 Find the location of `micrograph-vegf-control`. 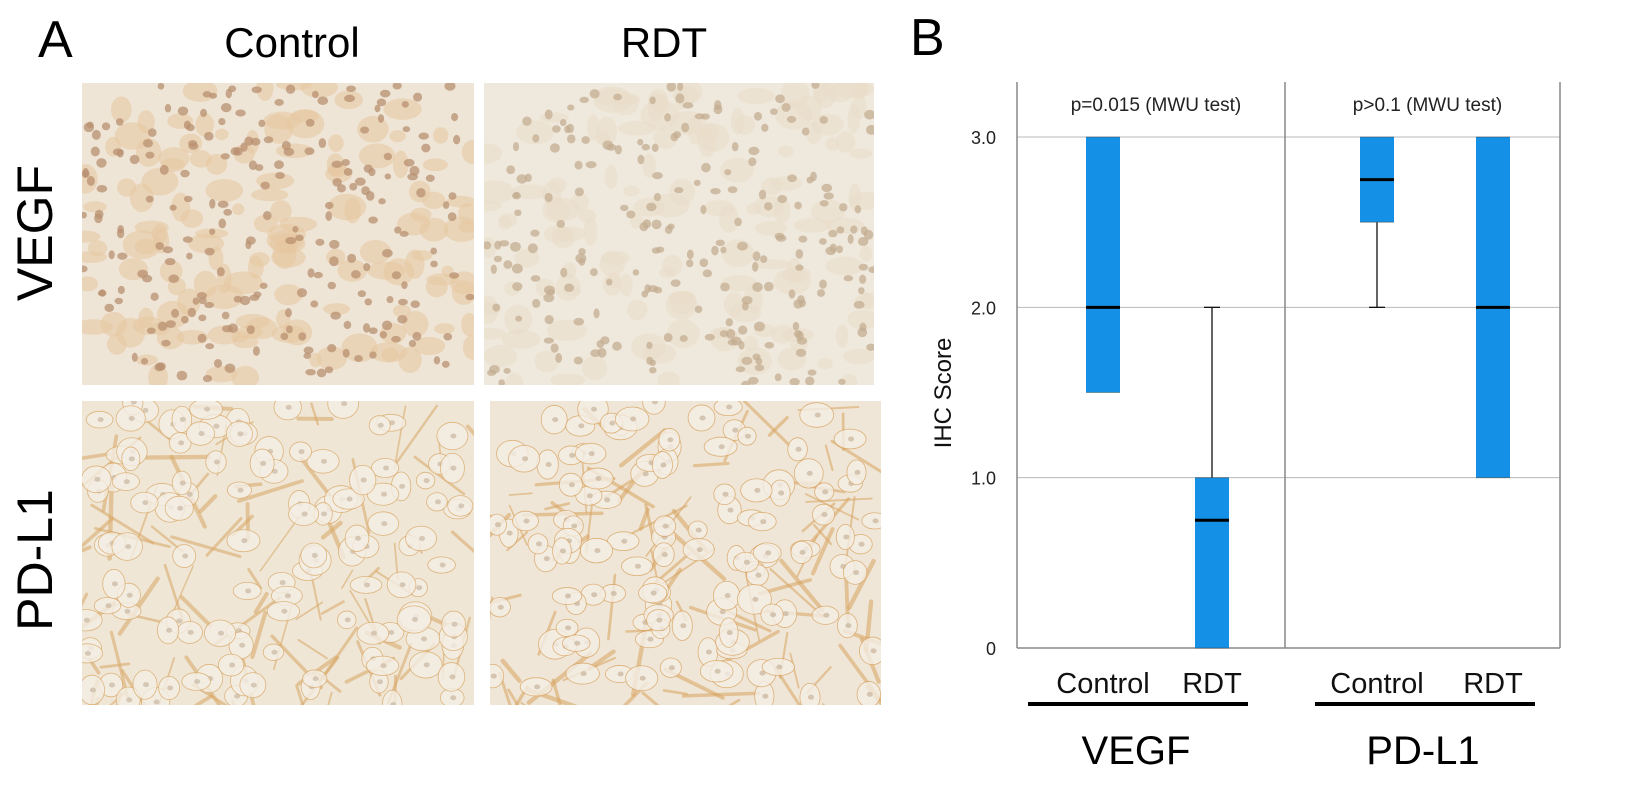

micrograph-vegf-control is located at coordinates (278, 234).